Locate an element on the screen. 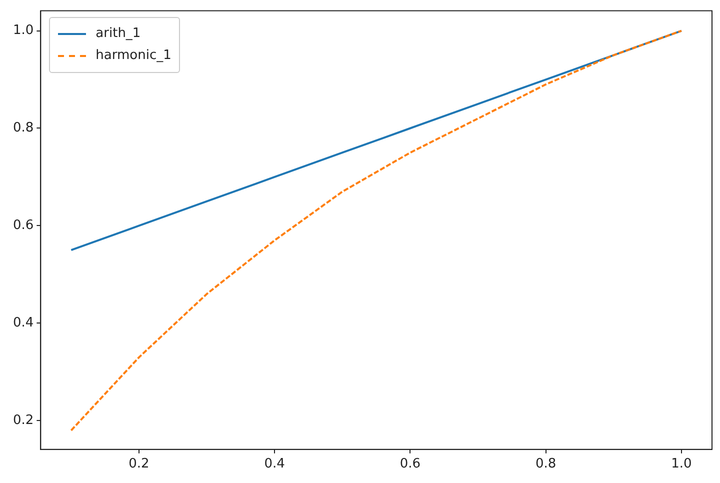  y-tick-label: 0.8 is located at coordinates (23, 128).